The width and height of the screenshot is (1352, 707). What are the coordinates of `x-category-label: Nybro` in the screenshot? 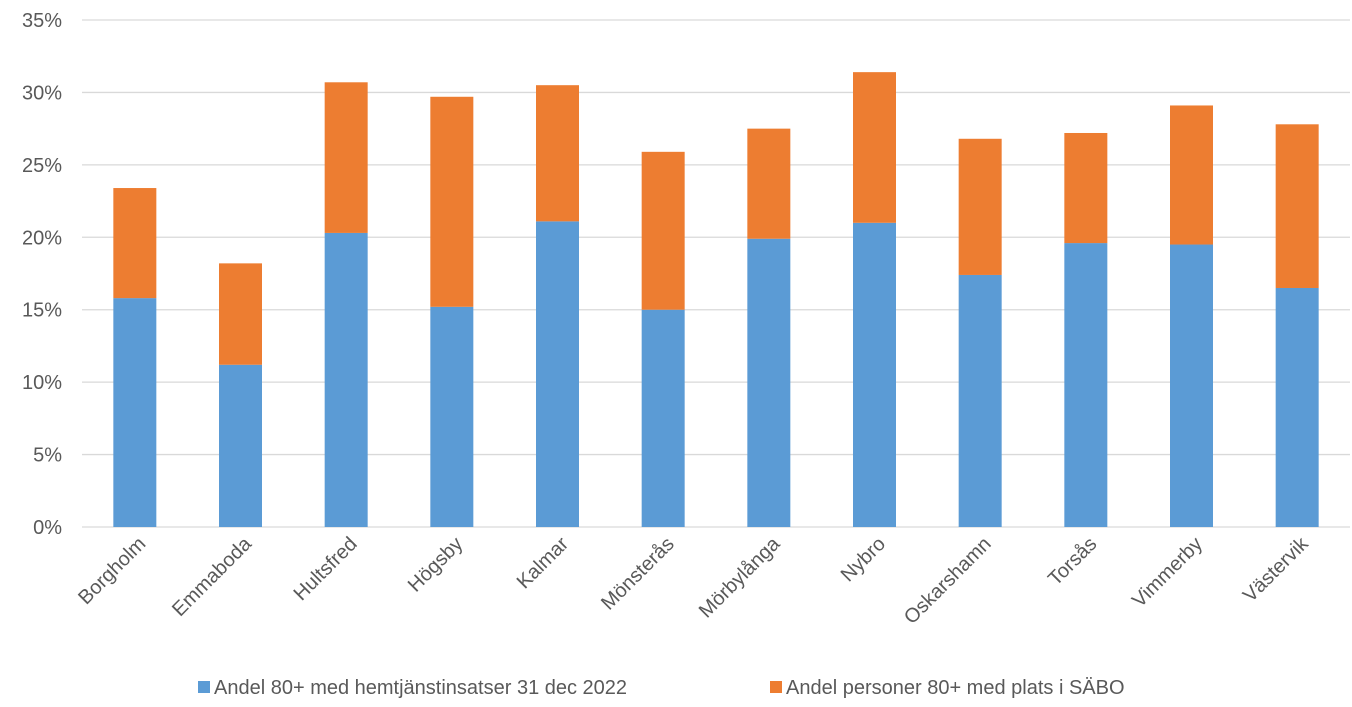 It's located at (863, 559).